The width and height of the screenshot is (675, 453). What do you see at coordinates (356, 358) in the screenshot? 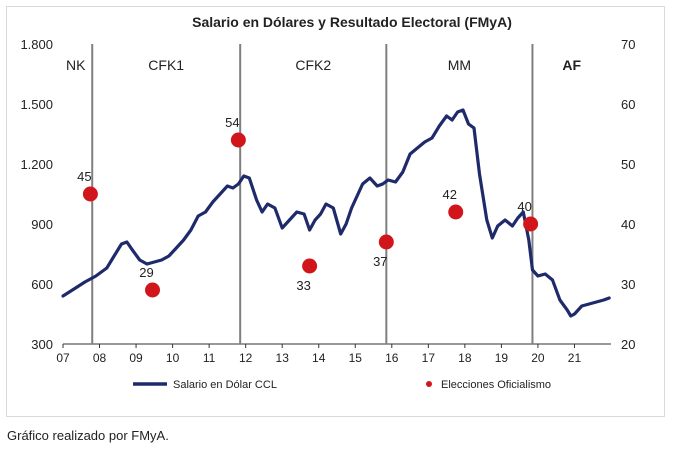
I see `x-tick-label: 15` at bounding box center [356, 358].